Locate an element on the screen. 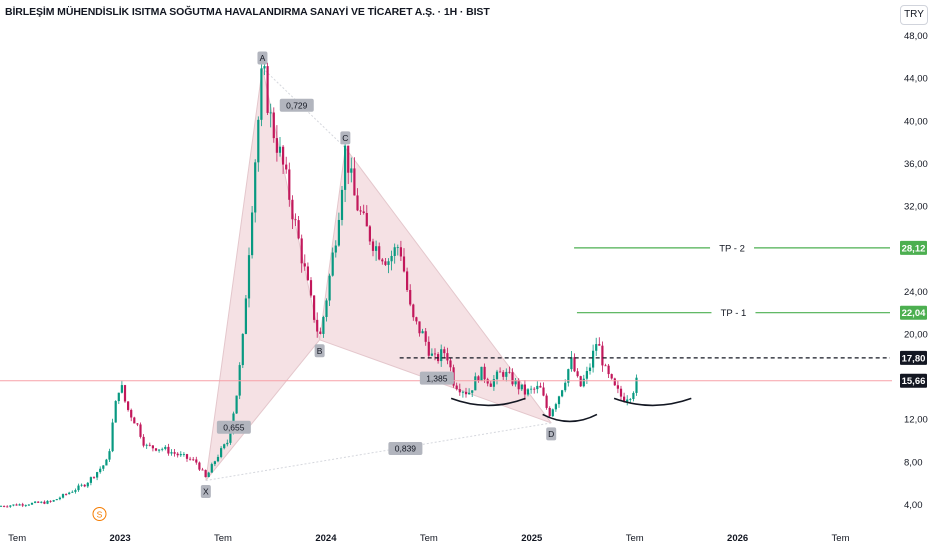 The image size is (932, 550). current-price-tag is located at coordinates (913, 380).